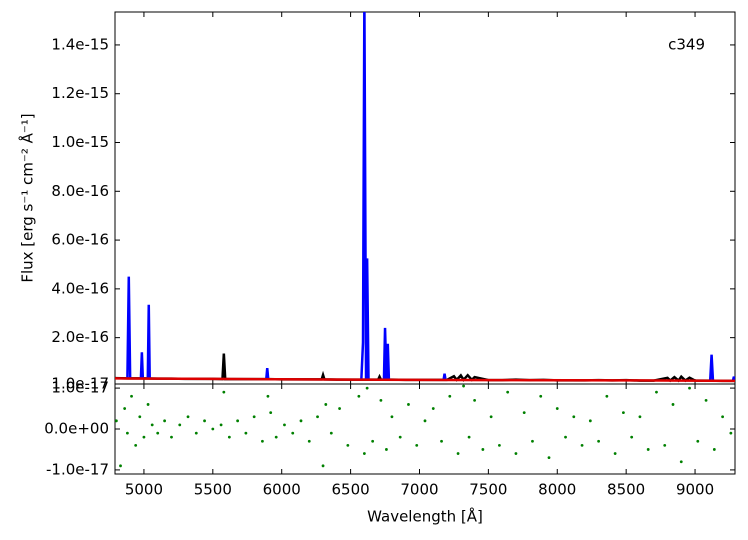 This screenshot has height=540, width=748. Describe the element at coordinates (144, 490) in the screenshot. I see `x-tick-label: 5000` at that location.